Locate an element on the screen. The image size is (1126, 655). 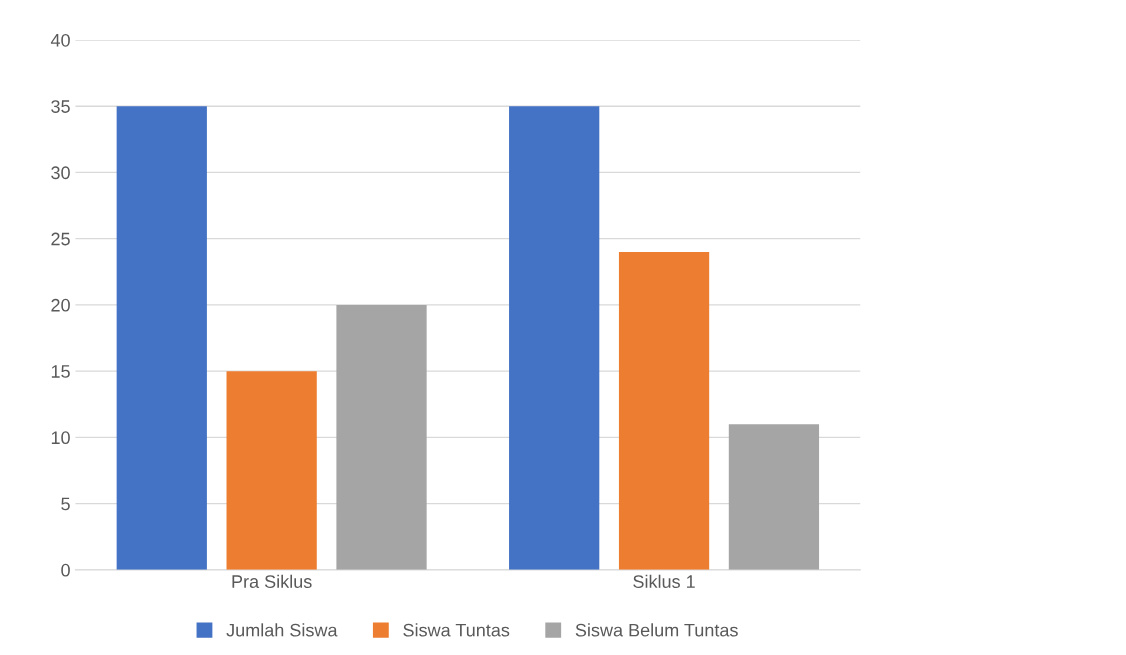
y-tick-label: 0 is located at coordinates (65, 570).